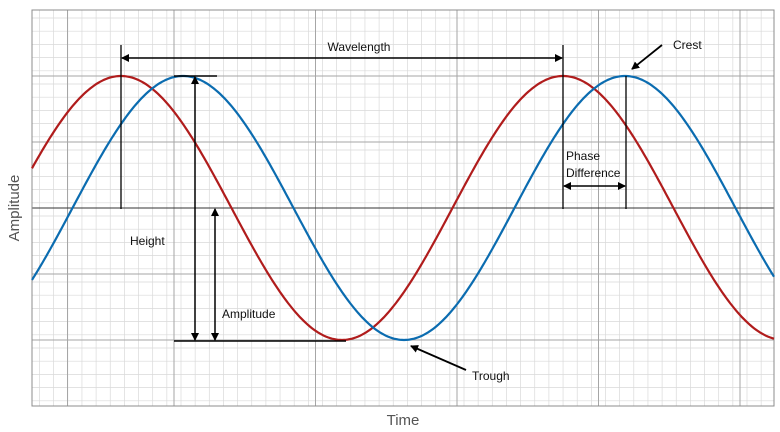 This screenshot has width=780, height=432. Describe the element at coordinates (359, 47) in the screenshot. I see `wavelength-label: Wavelength` at that location.